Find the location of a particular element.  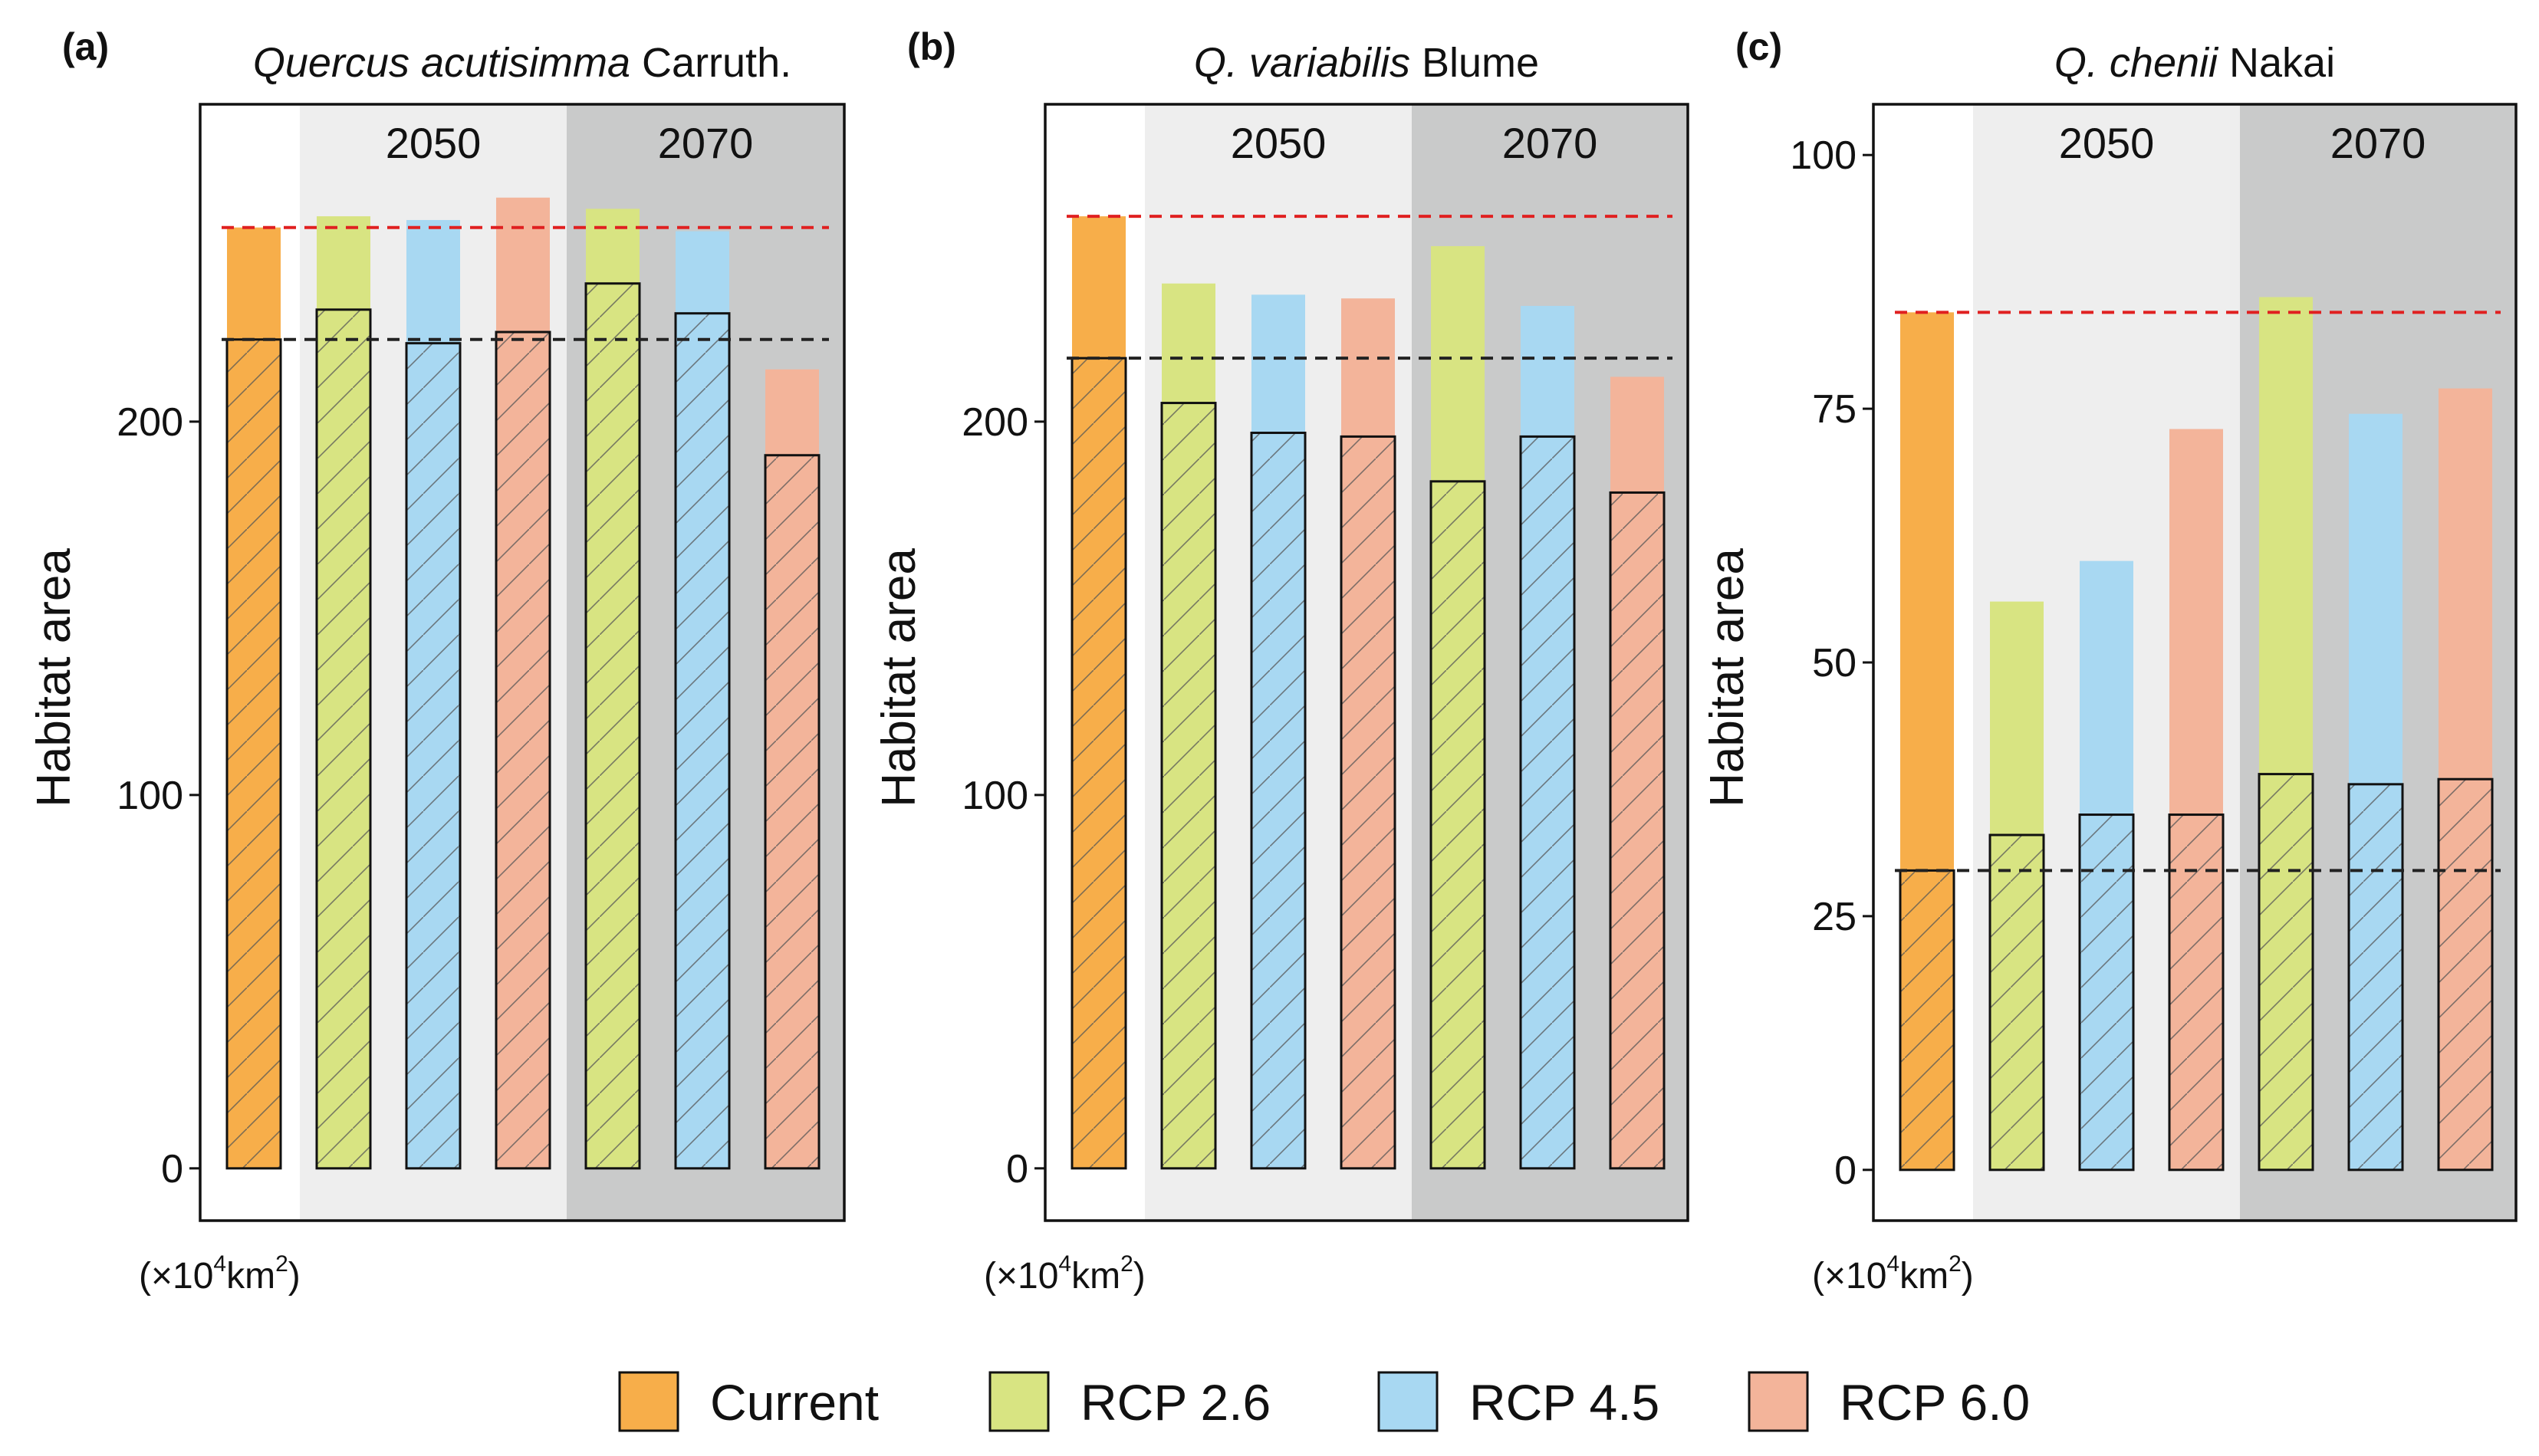

y-tick-label: 25 is located at coordinates (1834, 917).